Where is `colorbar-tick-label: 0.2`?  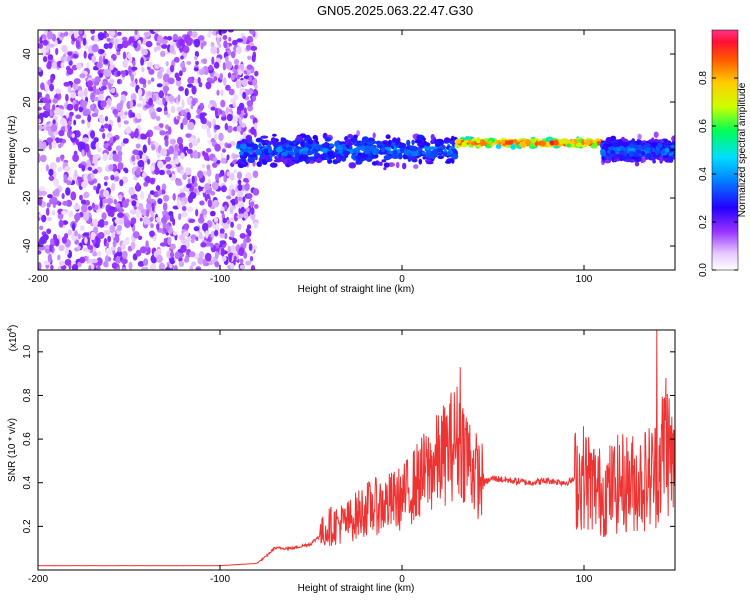
colorbar-tick-label: 0.2 is located at coordinates (703, 222).